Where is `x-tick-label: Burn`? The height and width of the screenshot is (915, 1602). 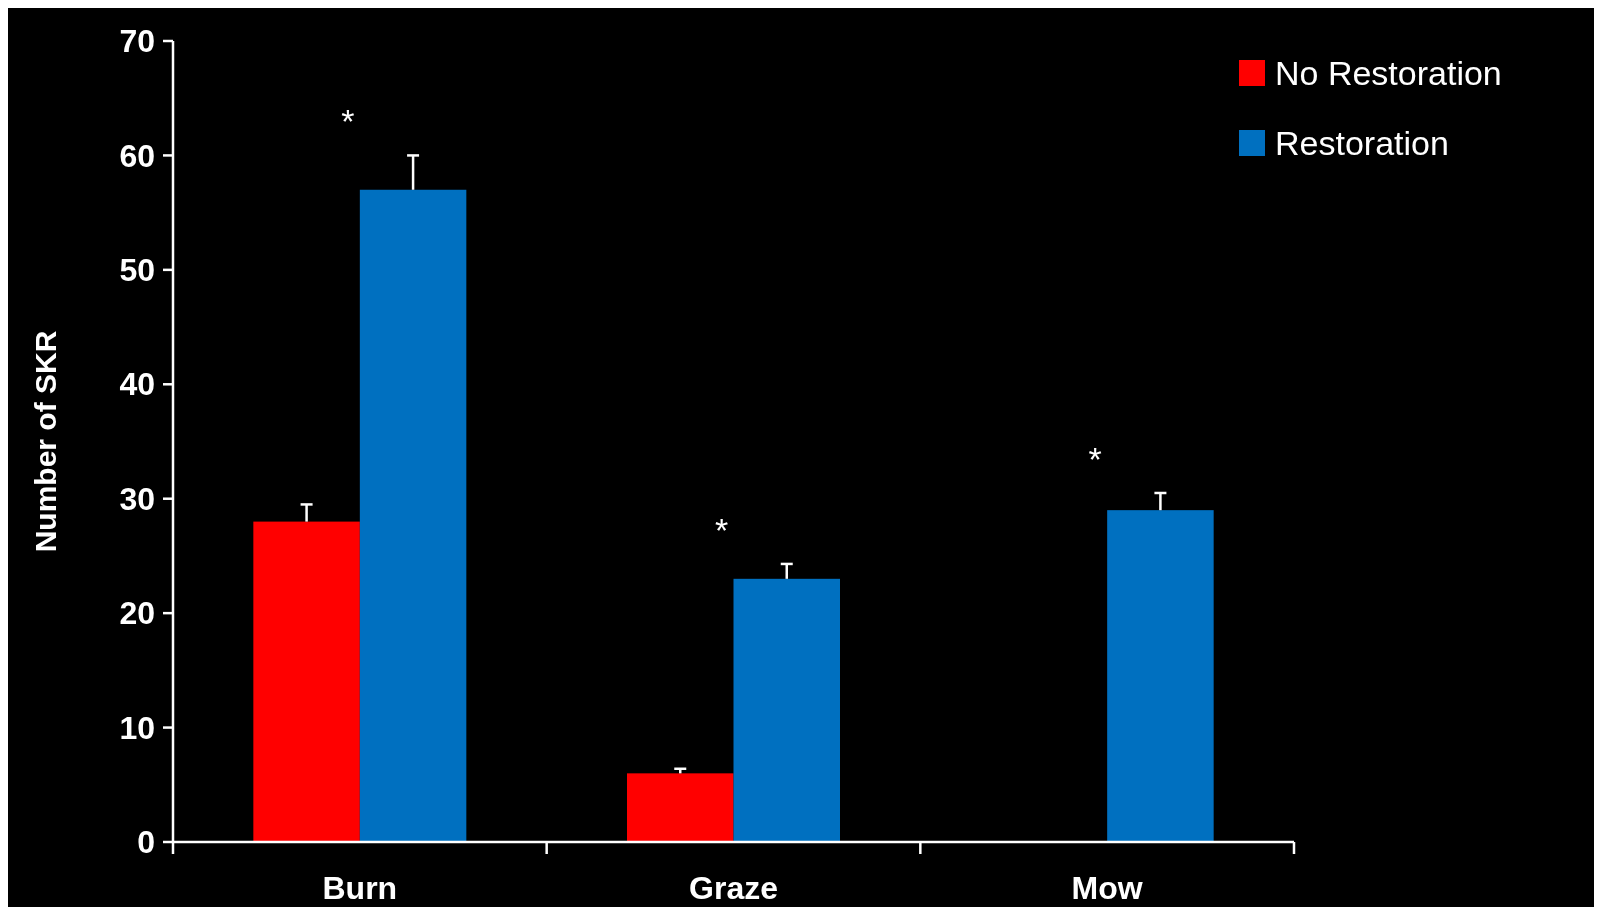
x-tick-label: Burn is located at coordinates (360, 888).